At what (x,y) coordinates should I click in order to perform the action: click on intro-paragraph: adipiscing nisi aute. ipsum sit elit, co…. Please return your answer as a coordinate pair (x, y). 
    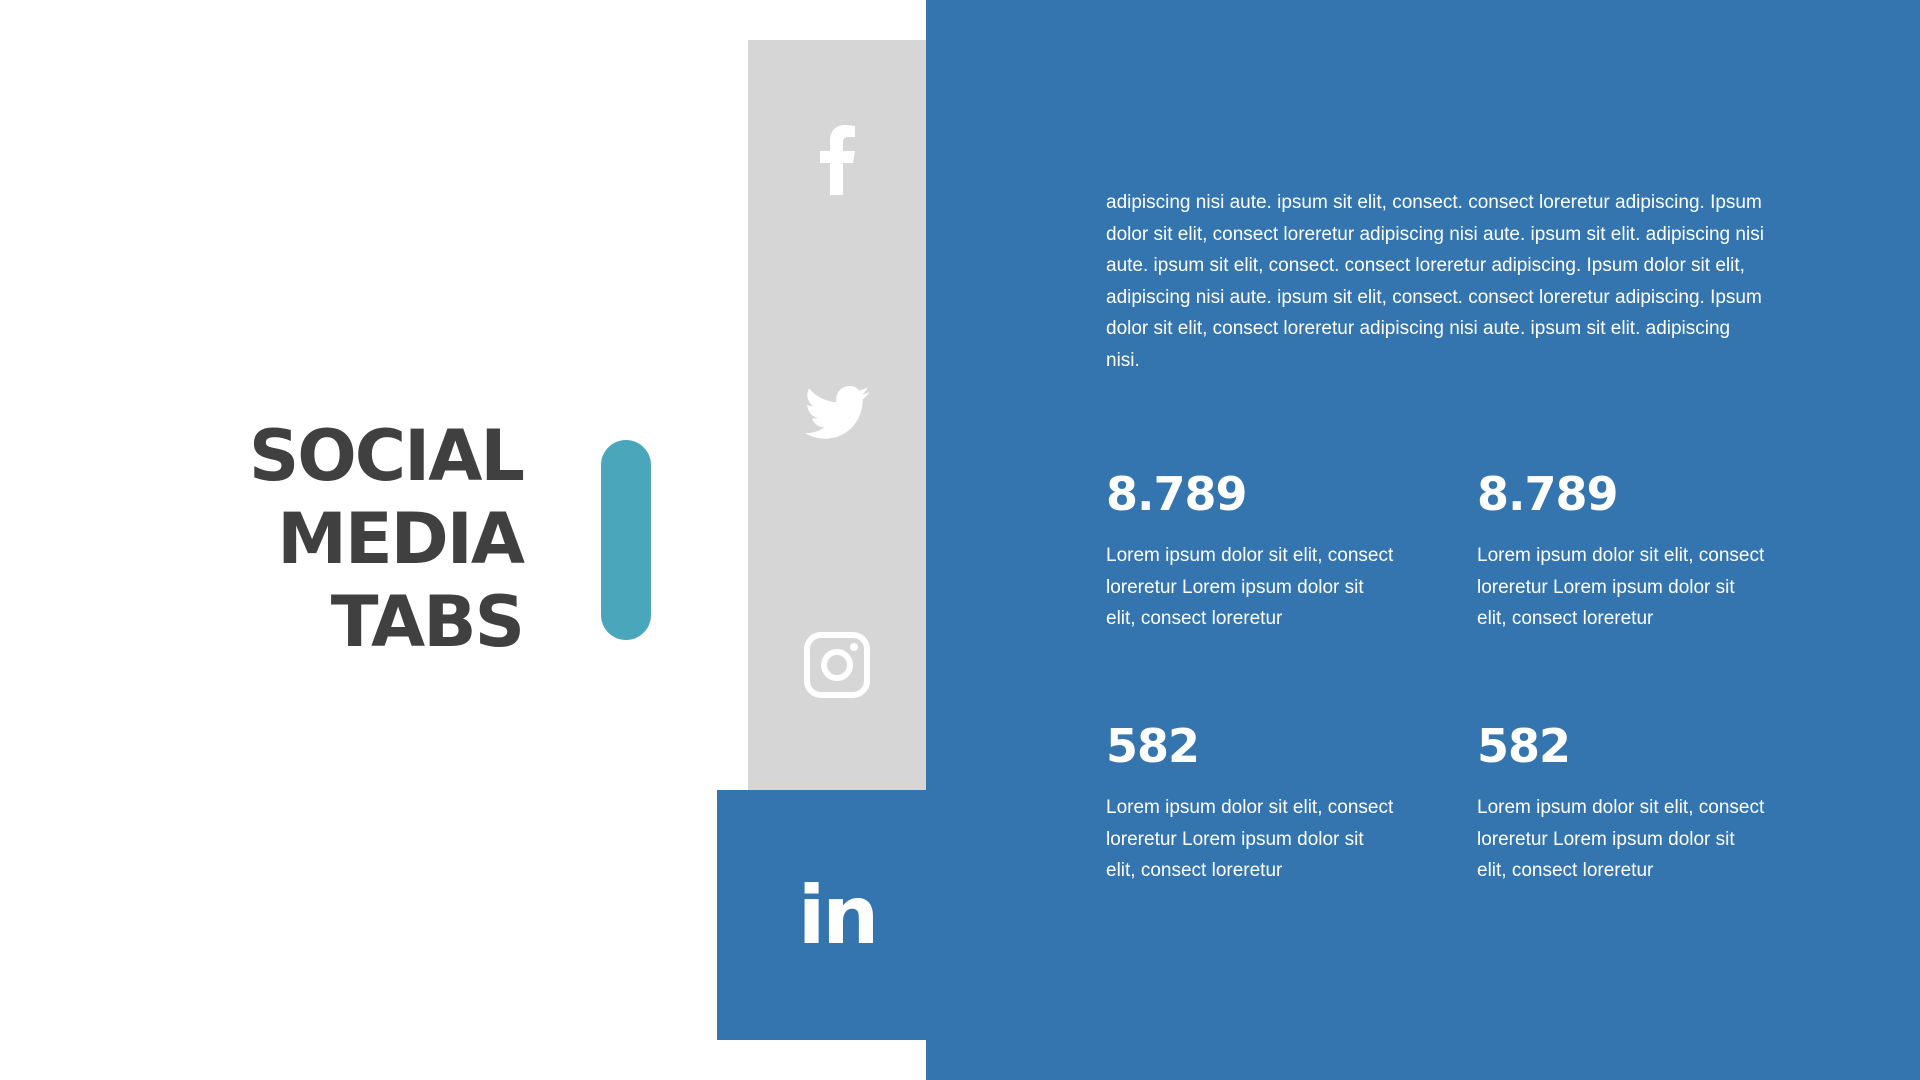
    Looking at the image, I should click on (1435, 281).